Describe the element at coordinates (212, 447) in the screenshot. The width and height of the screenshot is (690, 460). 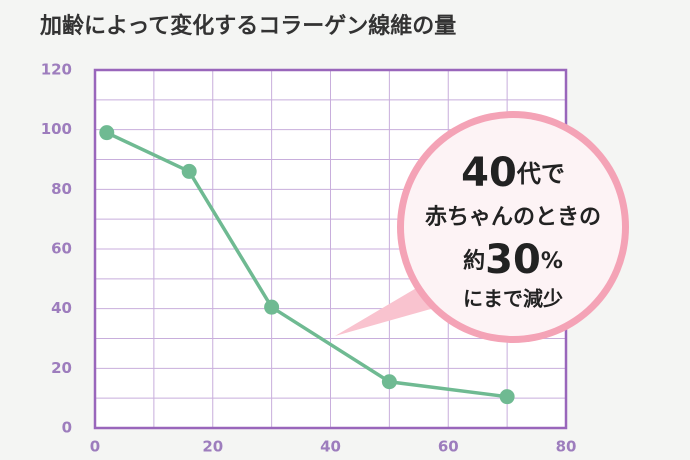
I see `x-tick-label: 20` at that location.